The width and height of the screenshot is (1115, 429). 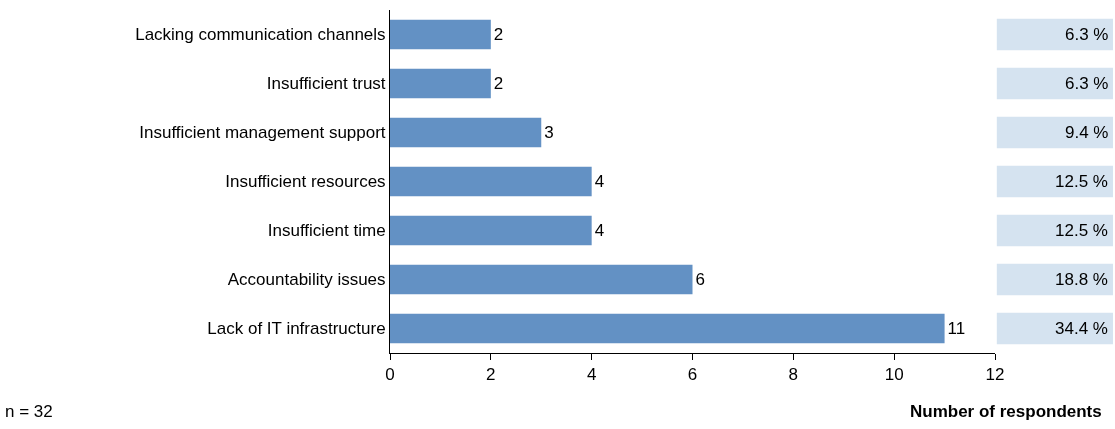 I want to click on text: 18.8 %, so click(x=1081, y=279).